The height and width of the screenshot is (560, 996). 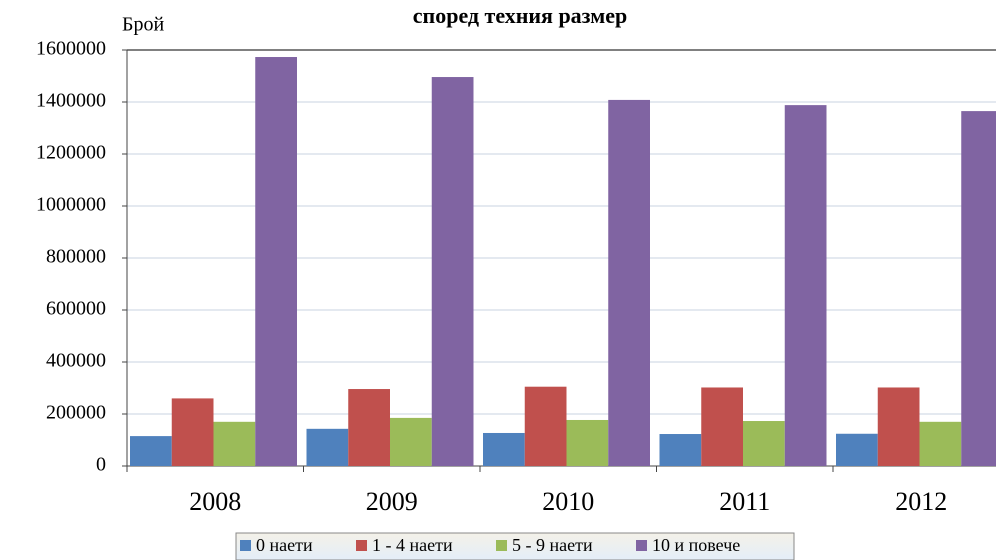 I want to click on legend-label: 0 наети, so click(x=284, y=545).